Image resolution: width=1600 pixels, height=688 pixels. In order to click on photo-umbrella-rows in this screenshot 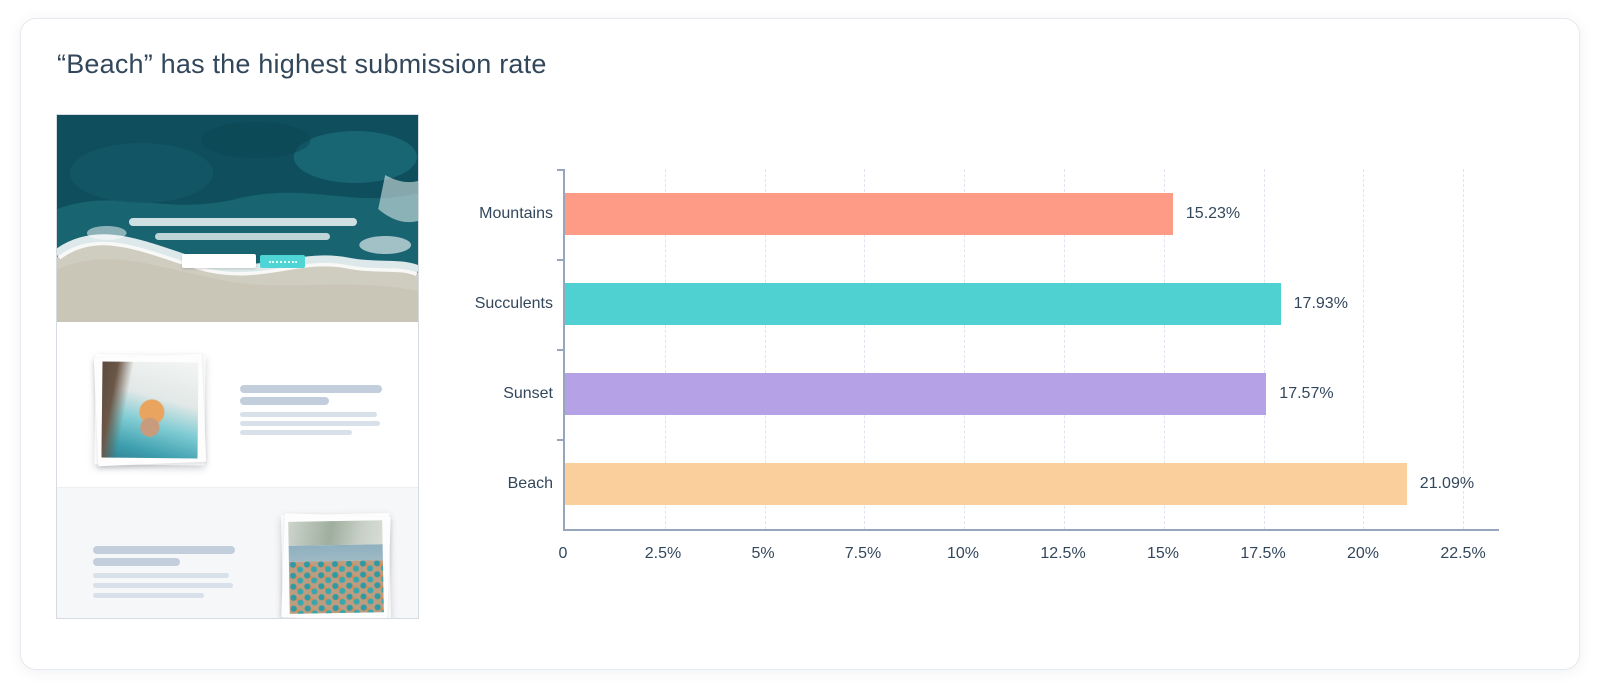, I will do `click(336, 587)`.